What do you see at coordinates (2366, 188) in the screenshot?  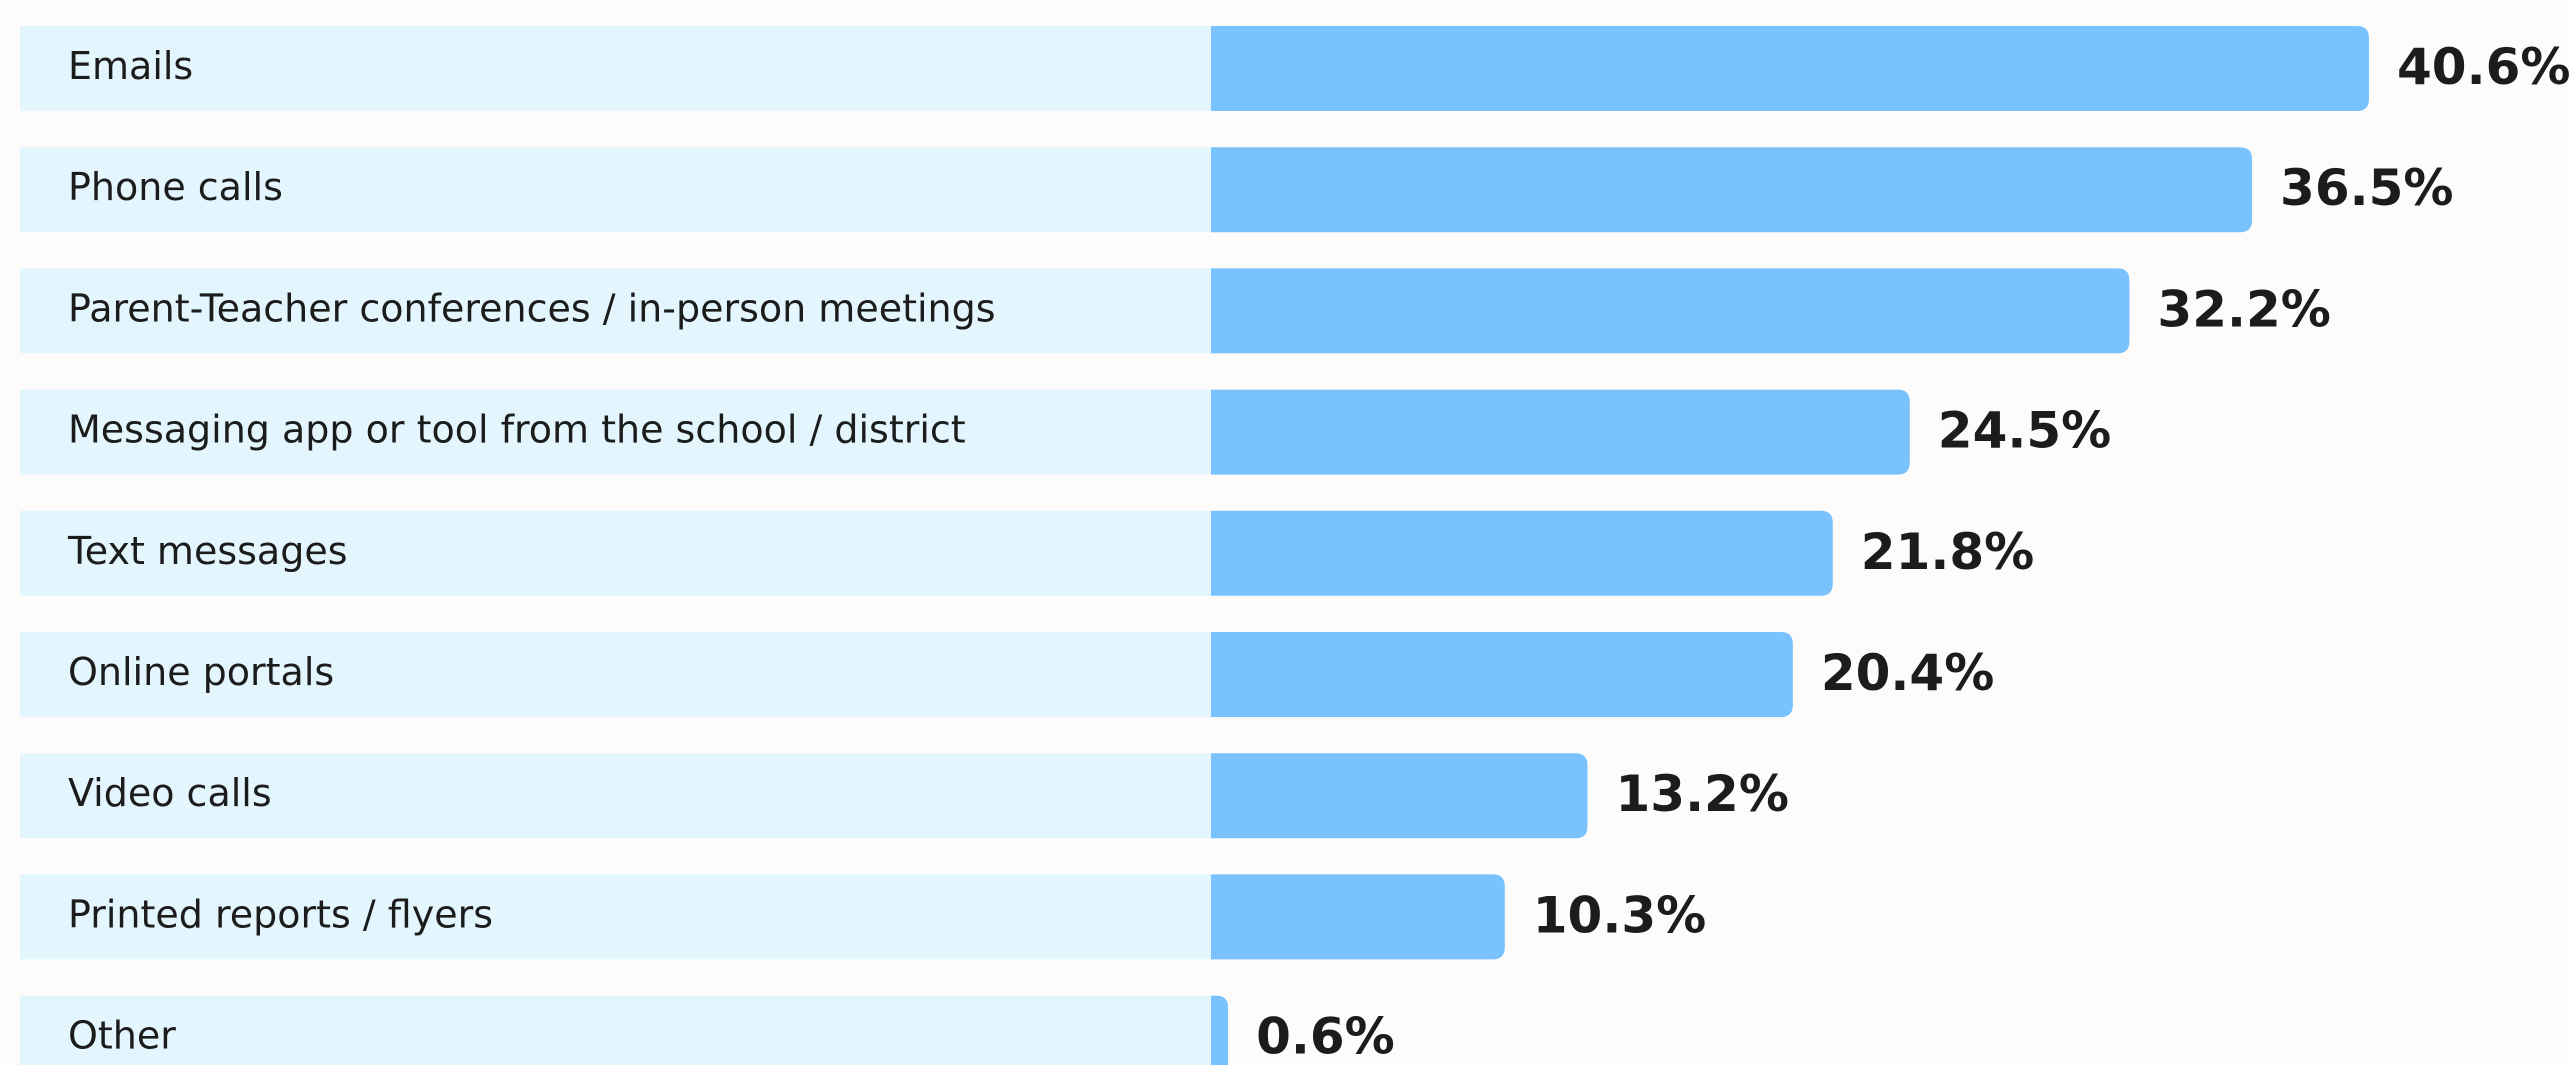 I see `value-label: 36.5%` at bounding box center [2366, 188].